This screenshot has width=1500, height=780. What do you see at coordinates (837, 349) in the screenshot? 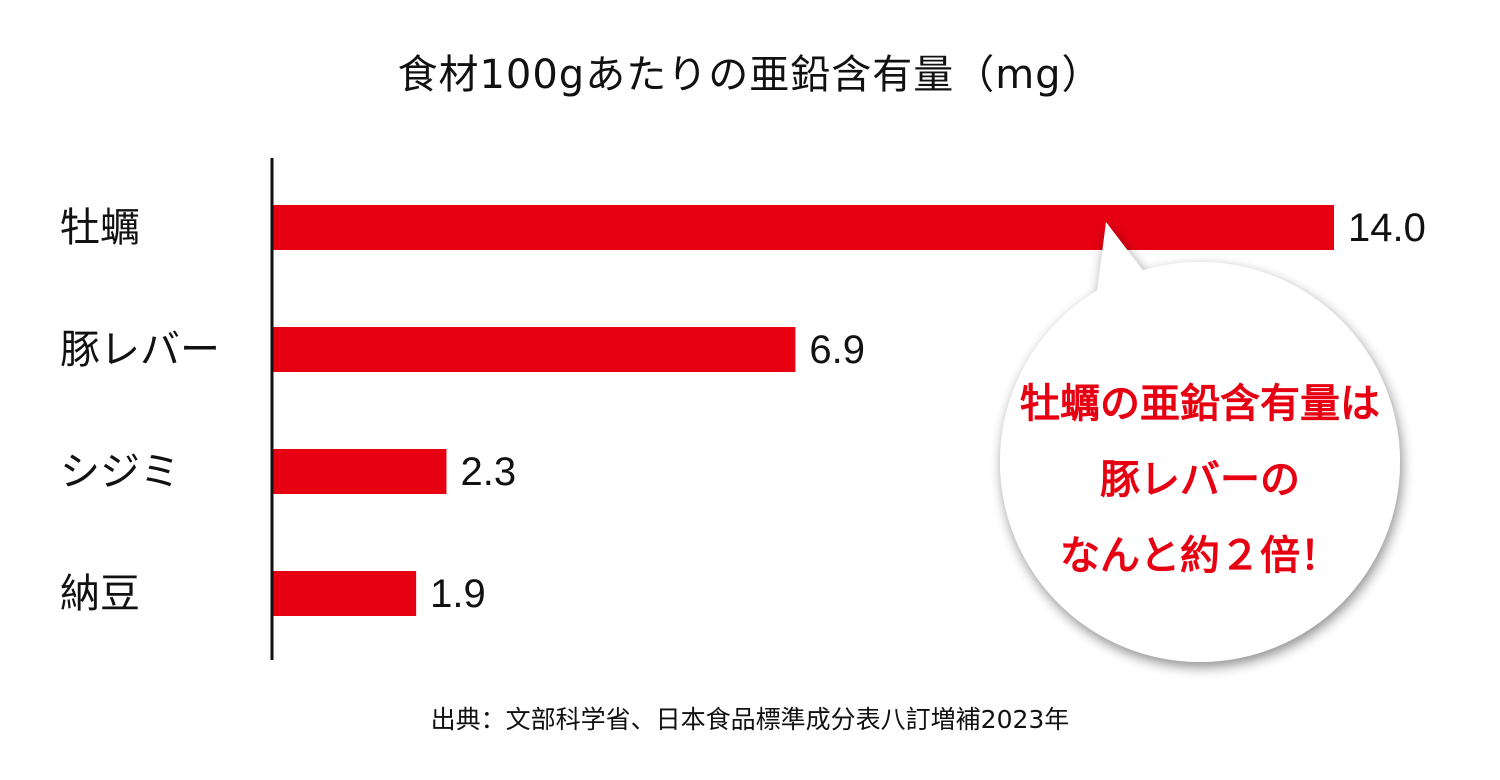
I see `value-label: 6.9` at bounding box center [837, 349].